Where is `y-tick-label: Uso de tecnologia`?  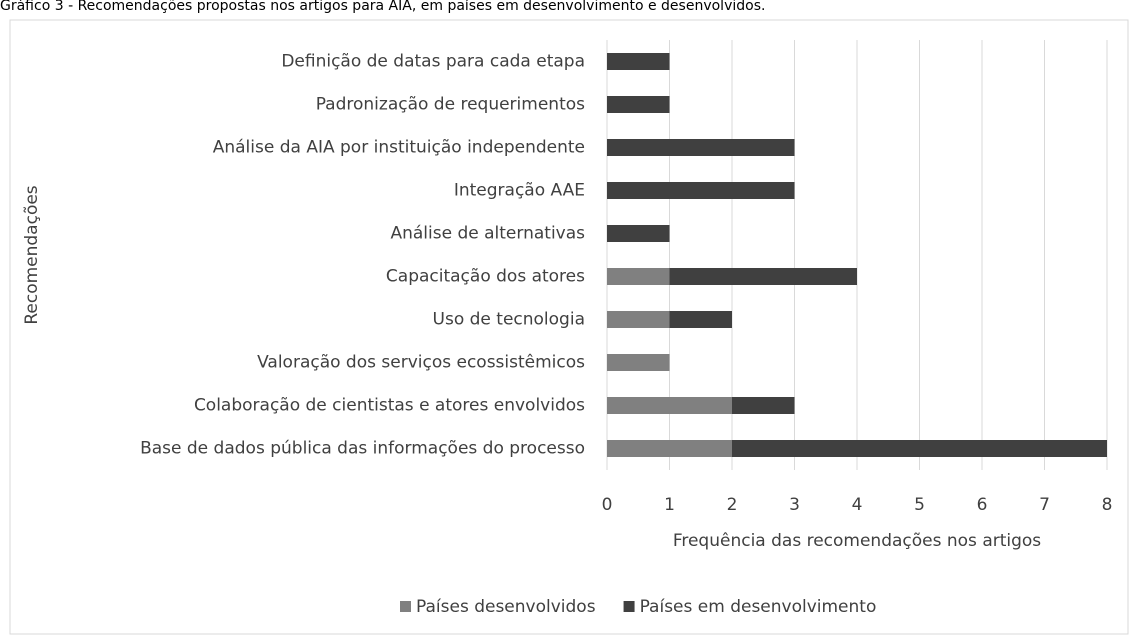 y-tick-label: Uso de tecnologia is located at coordinates (509, 320).